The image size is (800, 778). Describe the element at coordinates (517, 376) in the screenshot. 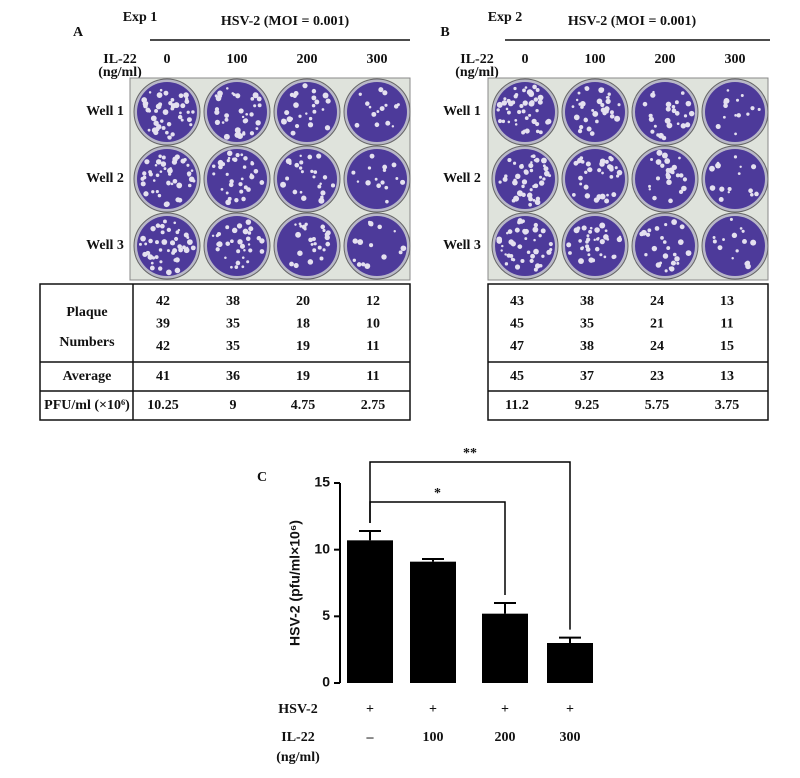

I see `table-cell: 45` at that location.